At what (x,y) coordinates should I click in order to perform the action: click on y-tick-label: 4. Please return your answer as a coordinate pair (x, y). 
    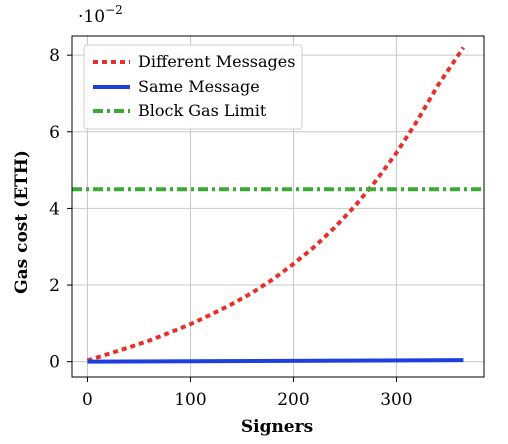
    Looking at the image, I should click on (54, 209).